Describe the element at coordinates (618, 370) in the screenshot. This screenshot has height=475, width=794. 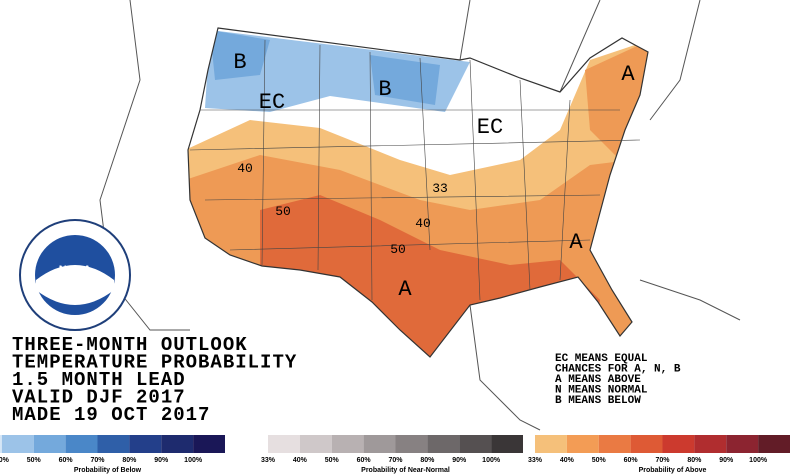
I see `legend-note: CHANCES FOR A, N, B` at that location.